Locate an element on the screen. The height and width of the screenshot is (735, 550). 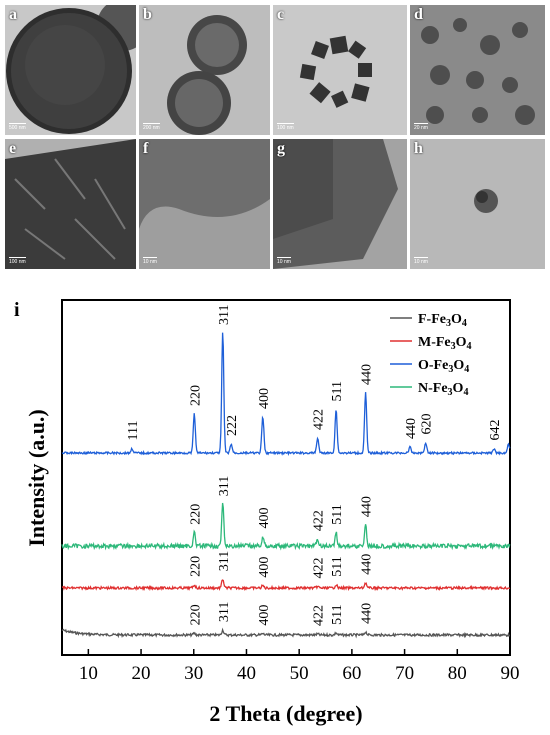
legend-entry: N-Fe3O4 is located at coordinates (443, 389).